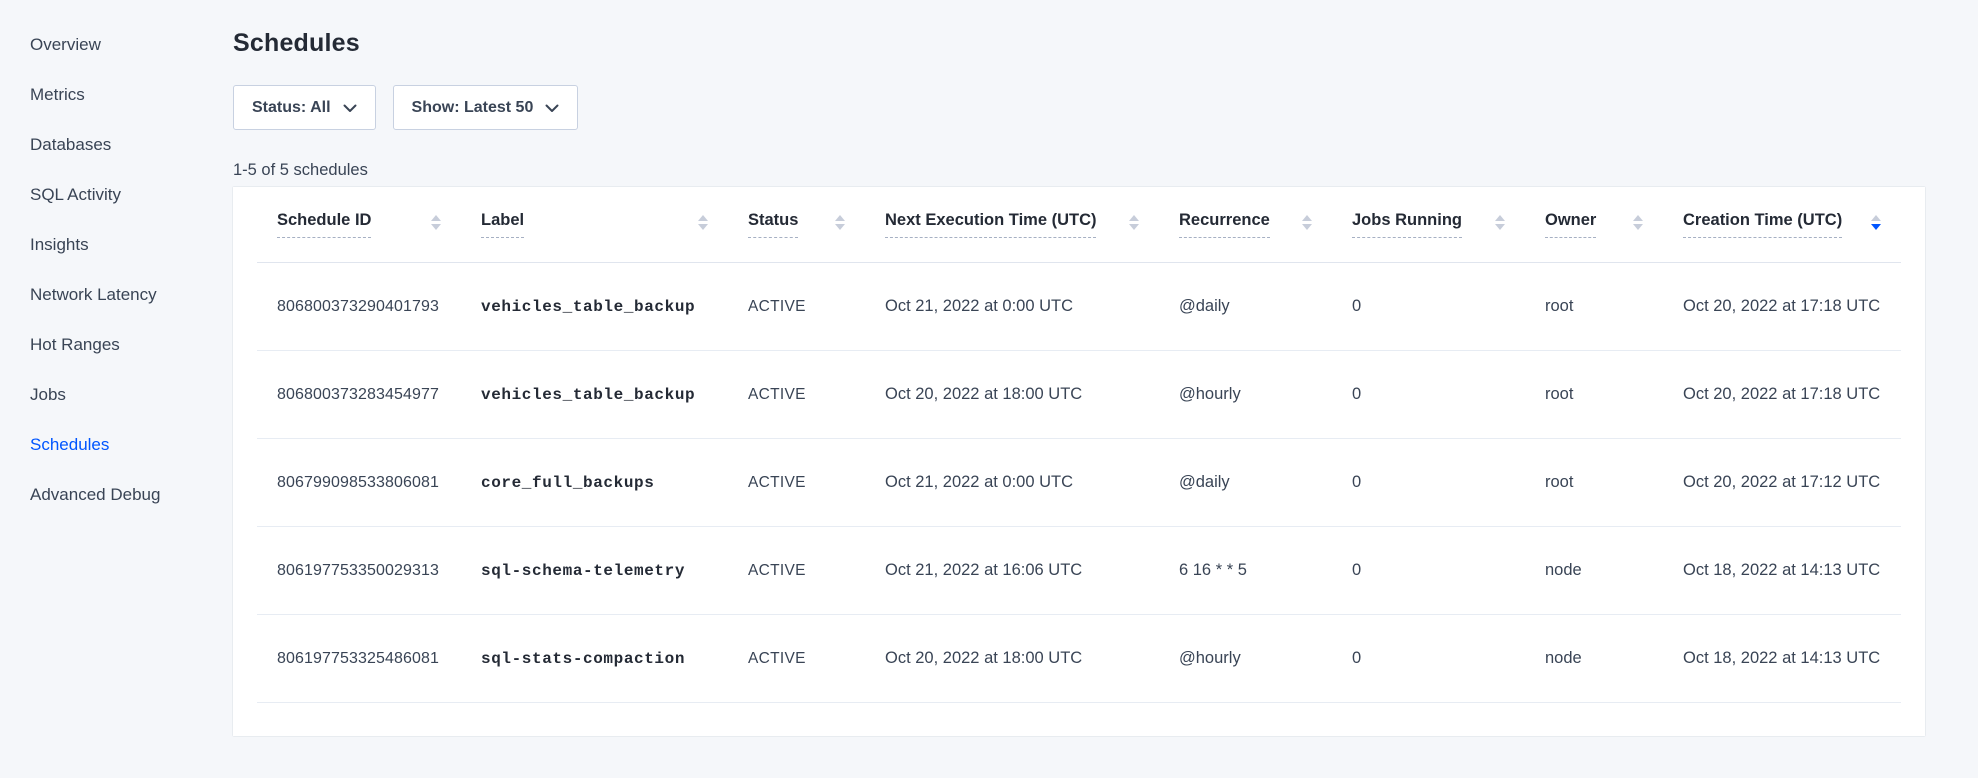 This screenshot has height=778, width=1978. I want to click on filter-bar: Status: All Show: Latest 50, so click(1083, 107).